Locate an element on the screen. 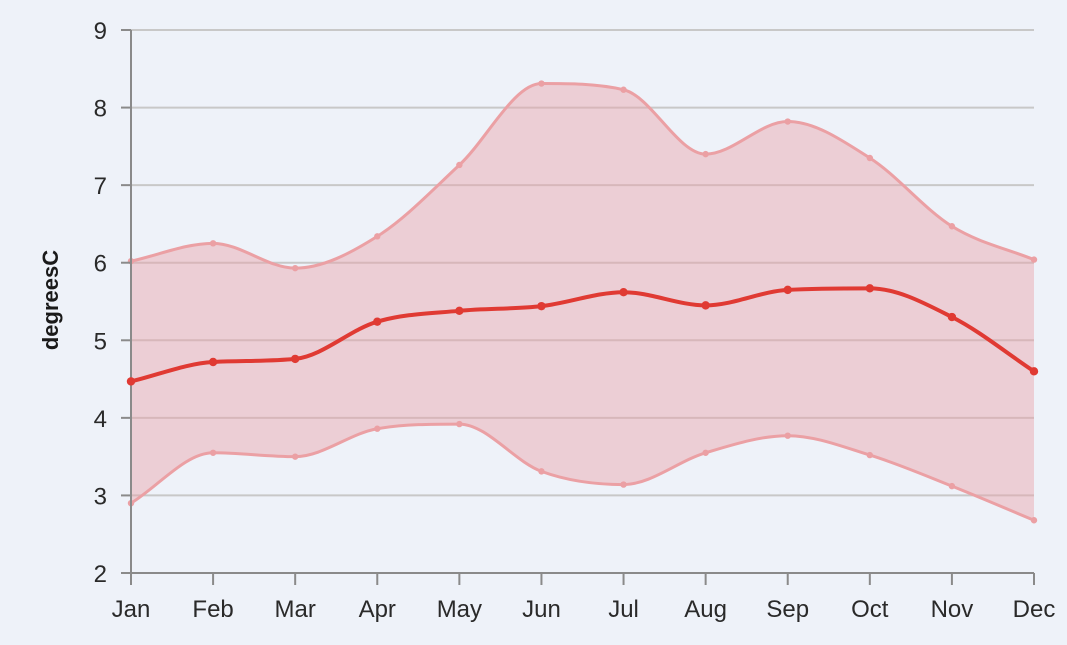 This screenshot has height=645, width=1067. y-tick-label: 2 is located at coordinates (100, 574).